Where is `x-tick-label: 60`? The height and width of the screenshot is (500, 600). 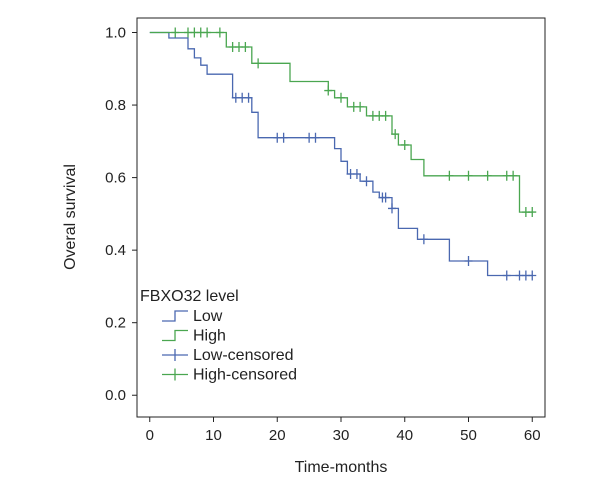 x-tick-label: 60 is located at coordinates (532, 435).